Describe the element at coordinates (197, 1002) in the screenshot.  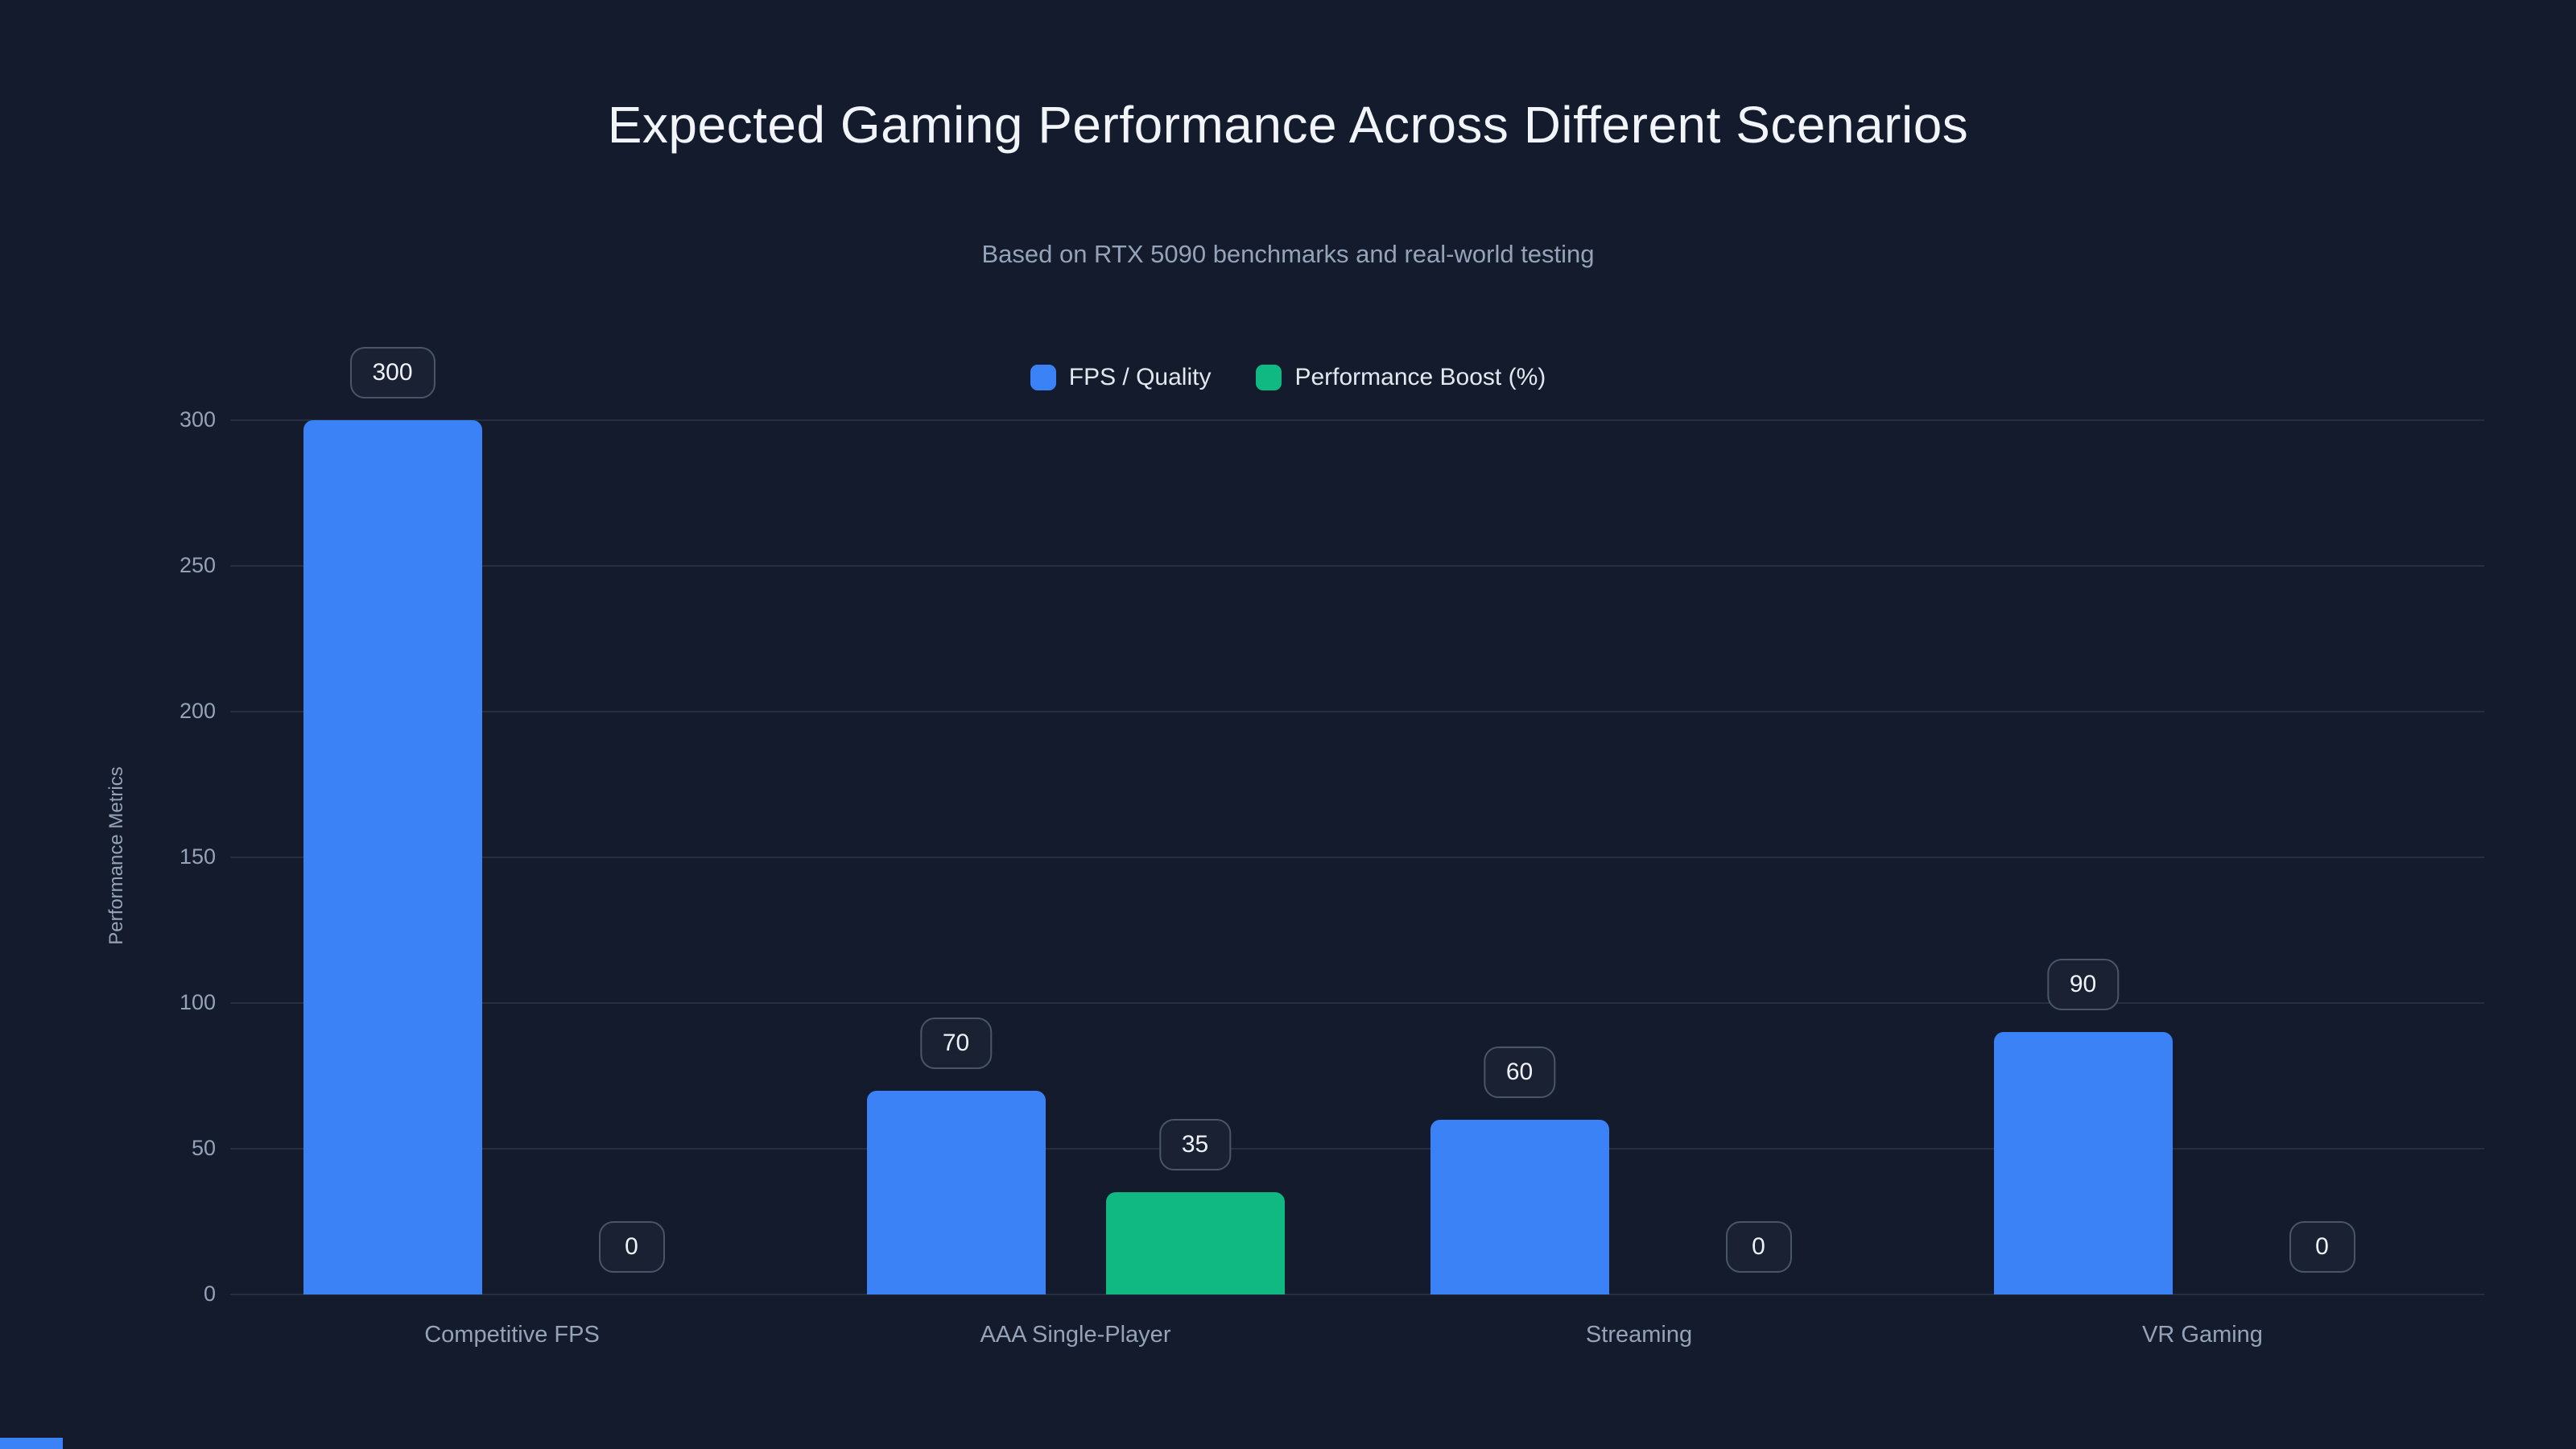
I see `y-axis-tick-label: 100` at that location.